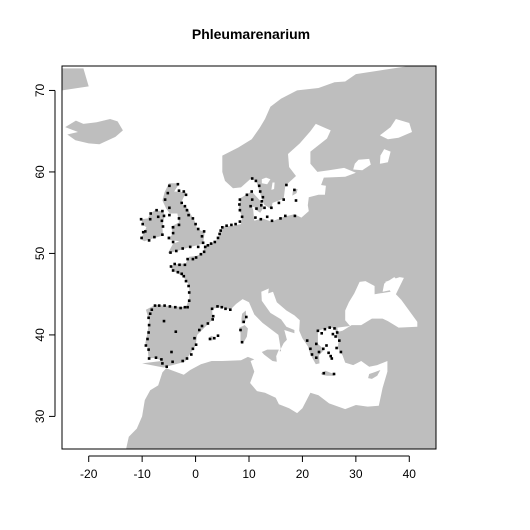 This screenshot has height=530, width=530. I want to click on x-tick-label: 20, so click(303, 474).